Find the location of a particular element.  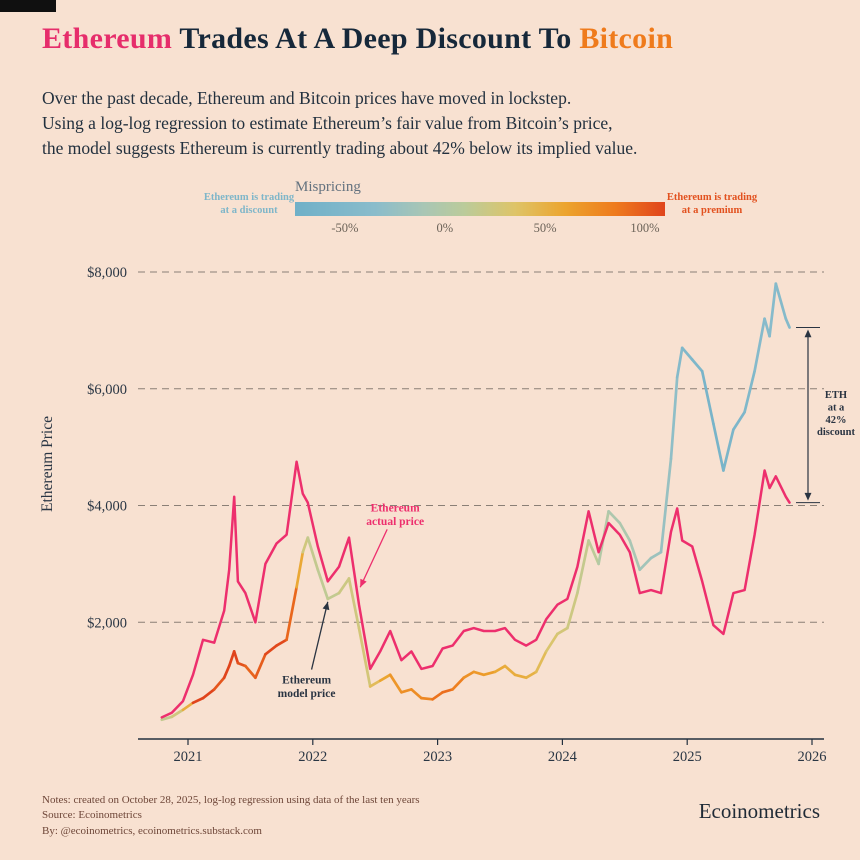

actual-price-annotation: Ethereum actual price is located at coordinates (395, 515).